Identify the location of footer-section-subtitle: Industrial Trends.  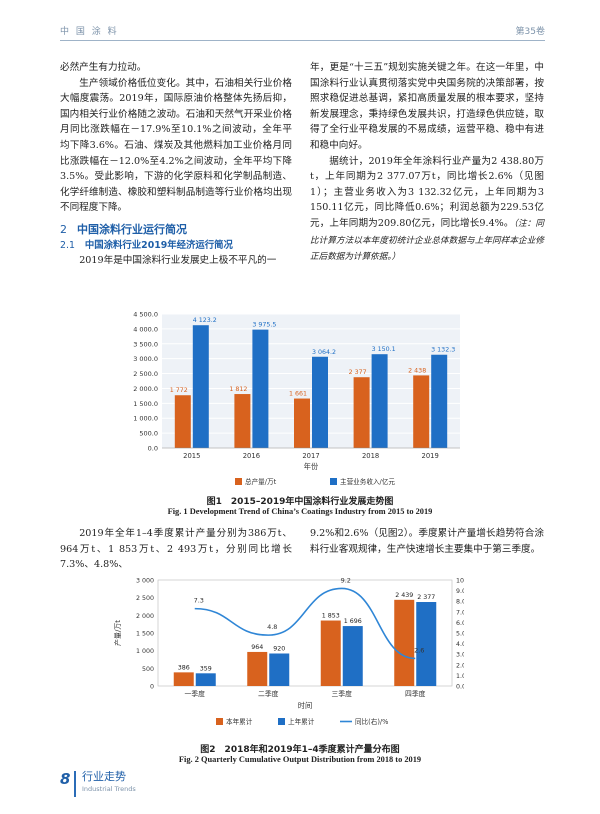
(109, 789).